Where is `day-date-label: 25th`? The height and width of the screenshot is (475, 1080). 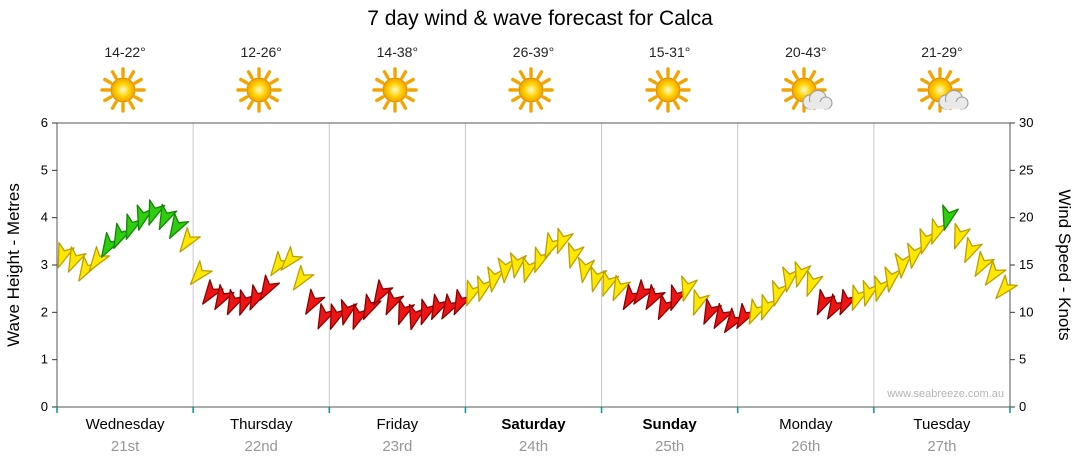 day-date-label: 25th is located at coordinates (670, 446).